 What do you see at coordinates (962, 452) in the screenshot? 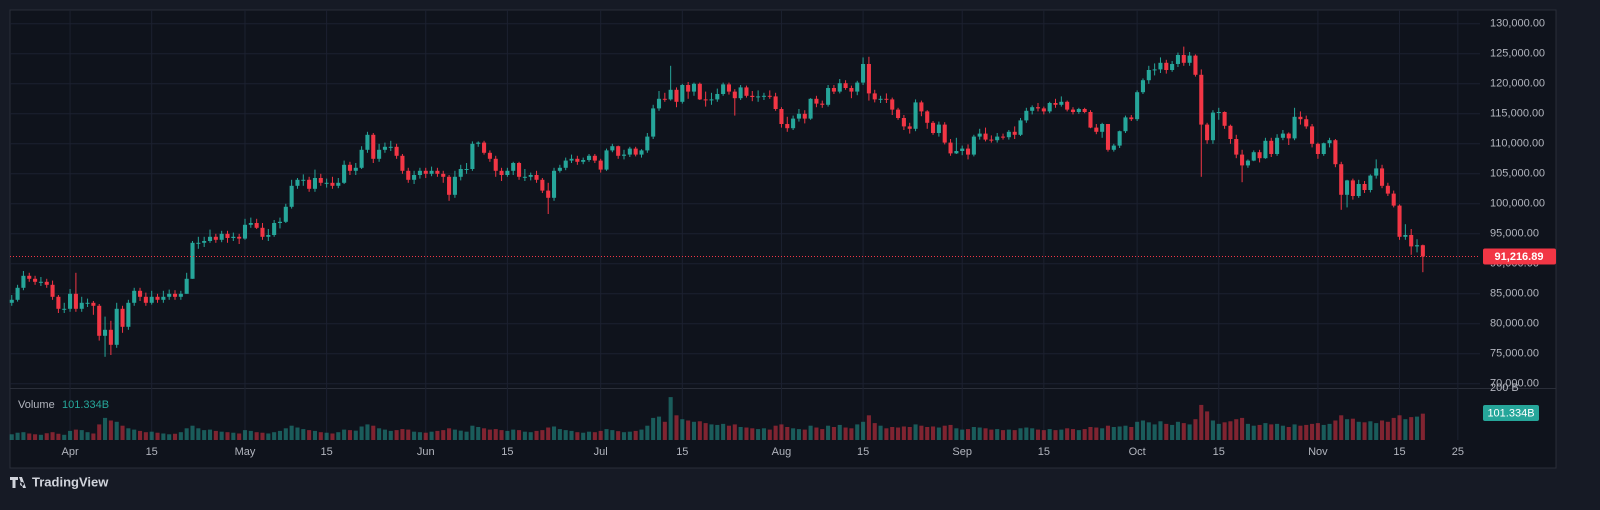
I see `x-tick-label: Sep` at bounding box center [962, 452].